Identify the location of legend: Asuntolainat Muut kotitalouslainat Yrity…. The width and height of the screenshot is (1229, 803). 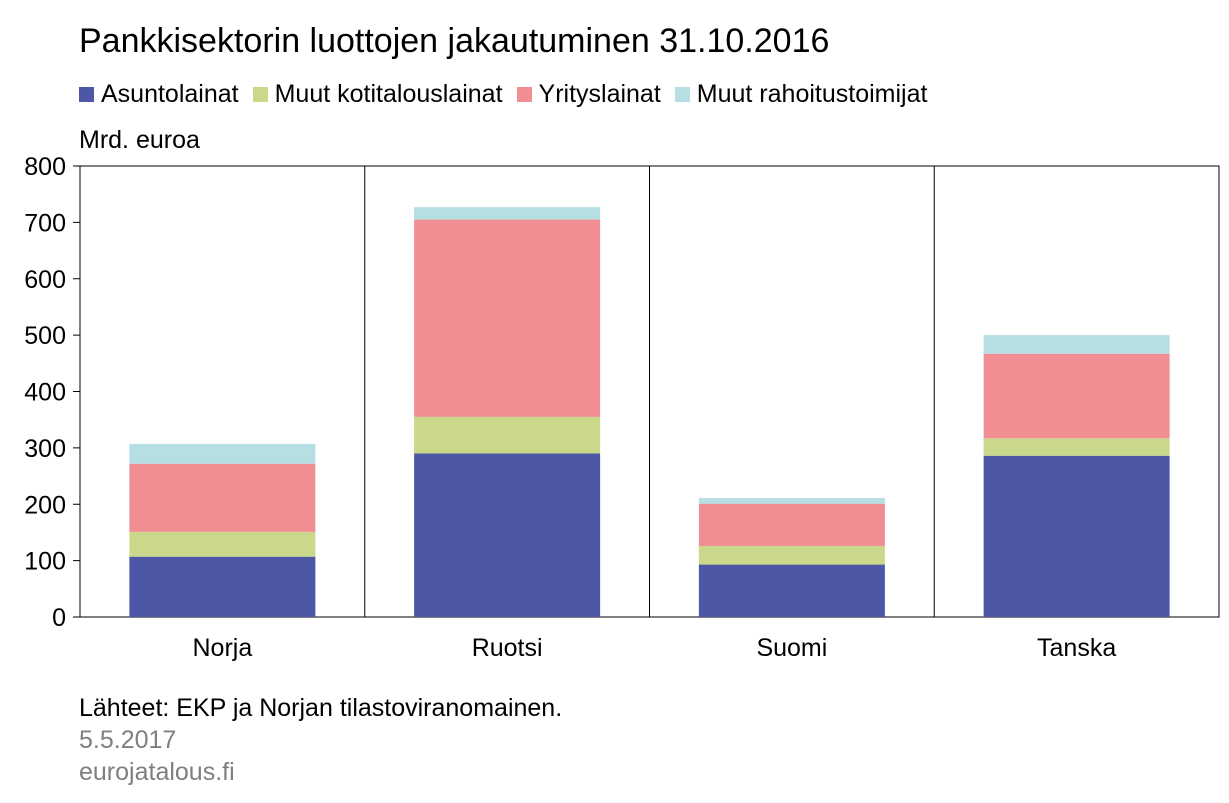
(510, 94).